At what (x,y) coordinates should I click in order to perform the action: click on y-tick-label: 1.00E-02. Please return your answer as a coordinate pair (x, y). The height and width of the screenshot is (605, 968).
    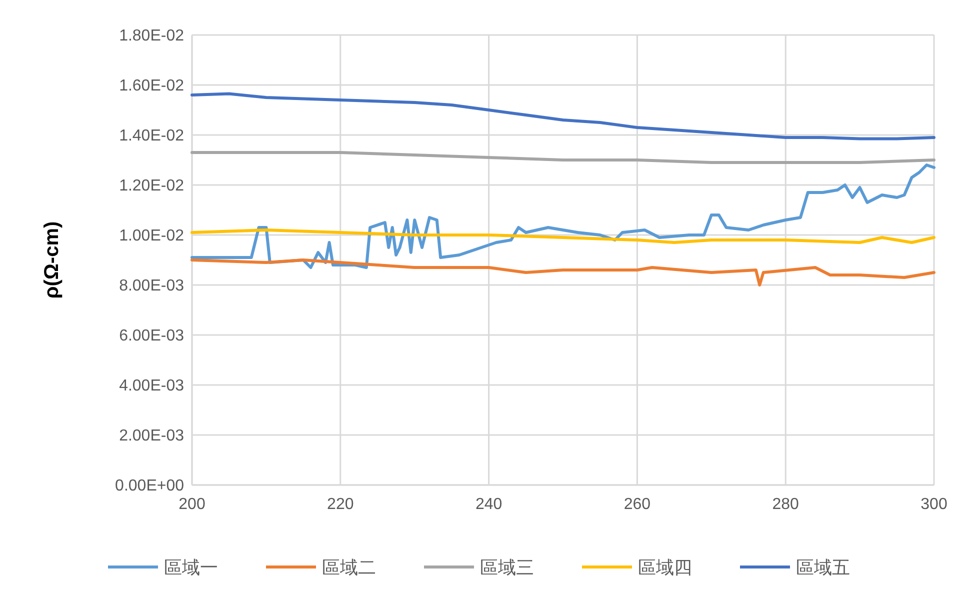
    Looking at the image, I should click on (151, 236).